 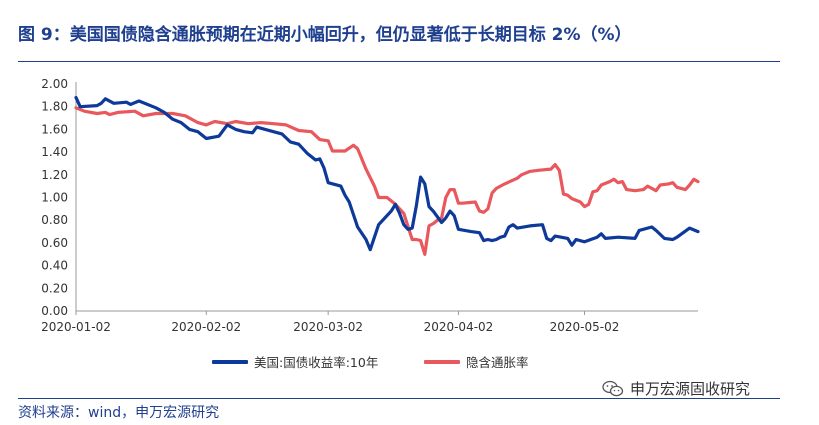 What do you see at coordinates (497, 362) in the screenshot?
I see `legend-label-inflation: 隐含通胀率` at bounding box center [497, 362].